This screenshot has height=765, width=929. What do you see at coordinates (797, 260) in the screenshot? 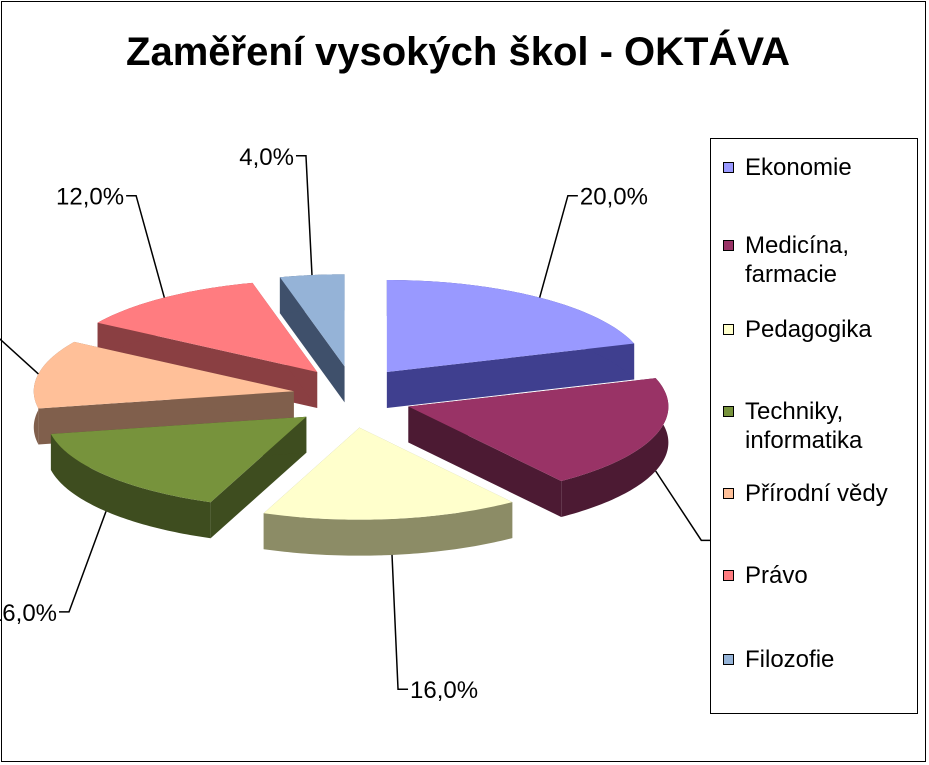
I see `legend-label: Medicína, farmacie` at bounding box center [797, 260].